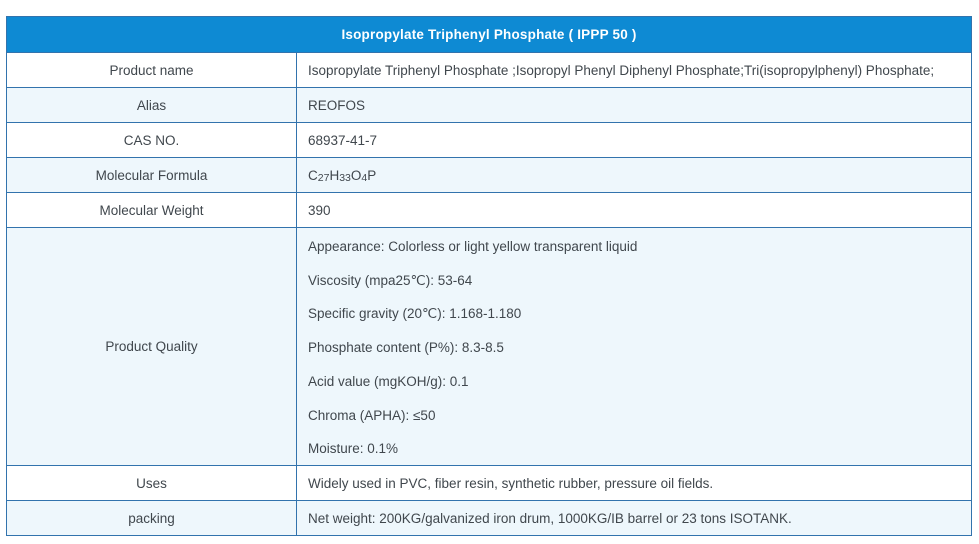 This screenshot has width=979, height=544. Describe the element at coordinates (319, 210) in the screenshot. I see `row-value-molecular-weight: 390` at that location.